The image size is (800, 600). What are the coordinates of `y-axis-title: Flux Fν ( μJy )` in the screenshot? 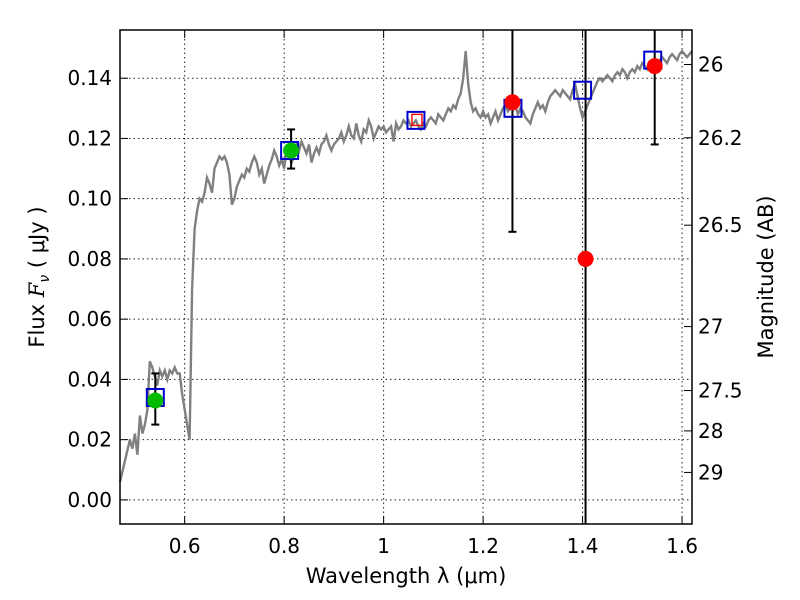 It's located at (39, 276).